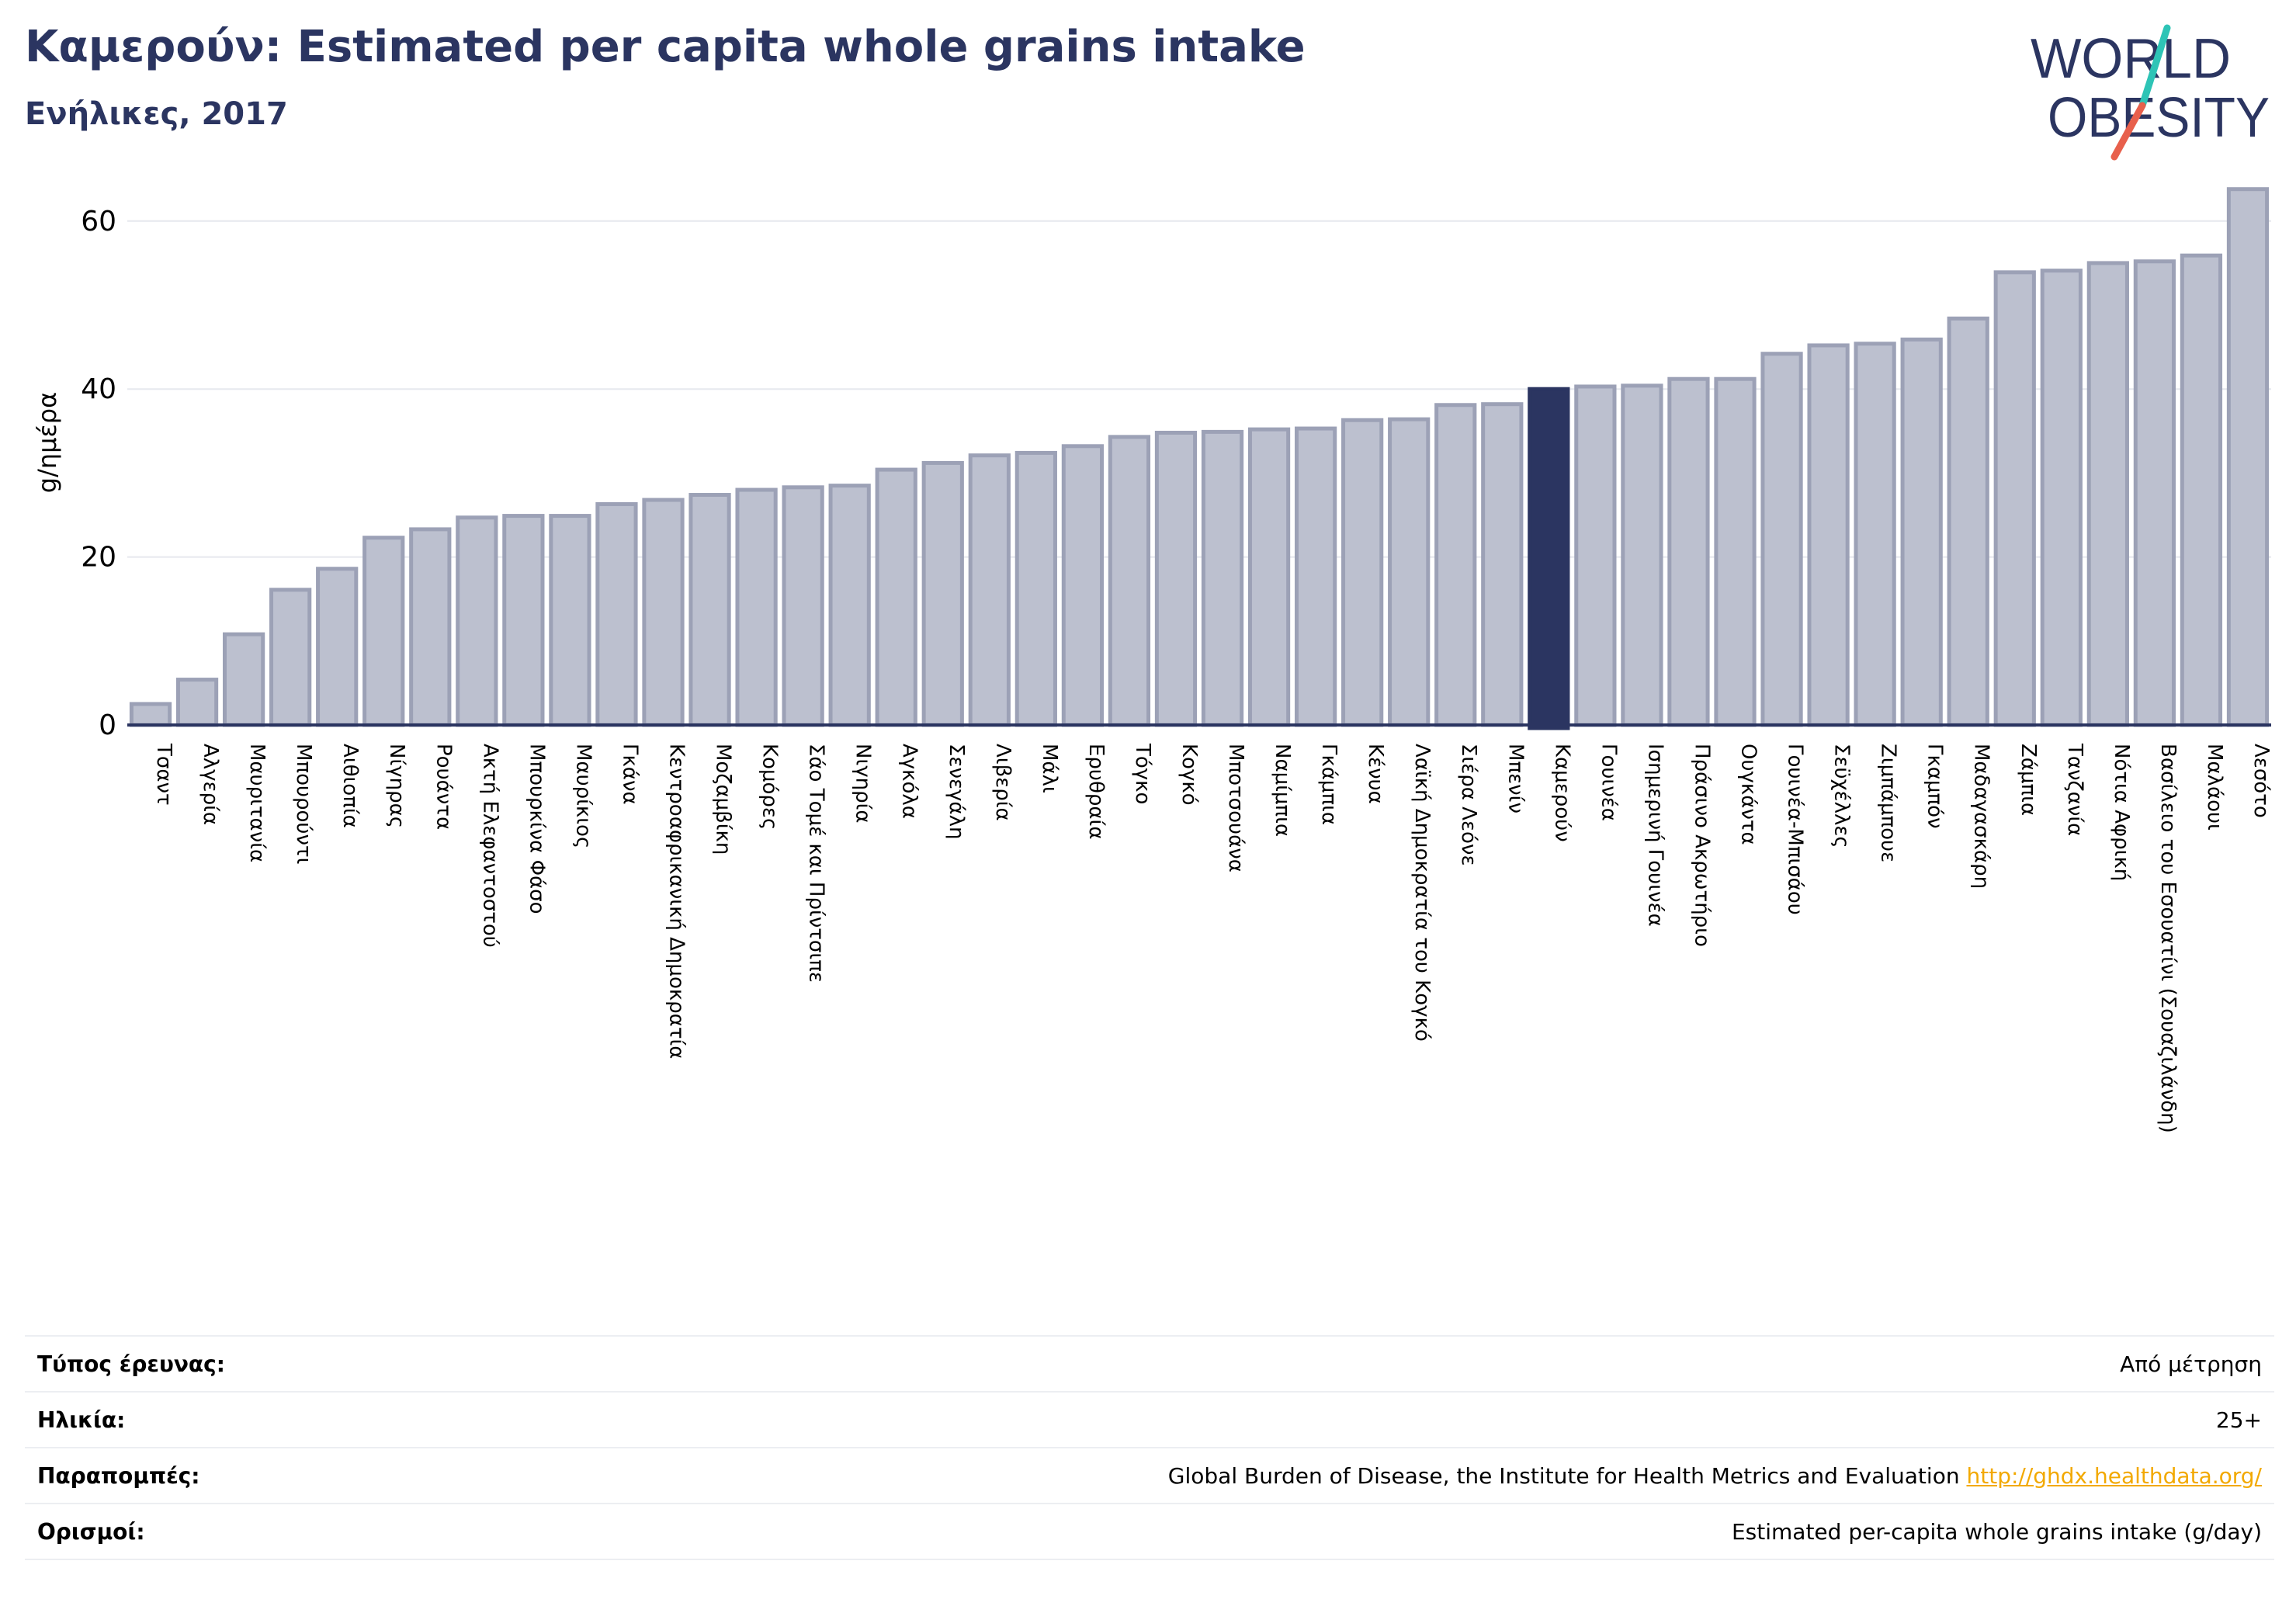 This screenshot has width=2296, height=1599. I want to click on logo-slash-top, so click(2154, 66).